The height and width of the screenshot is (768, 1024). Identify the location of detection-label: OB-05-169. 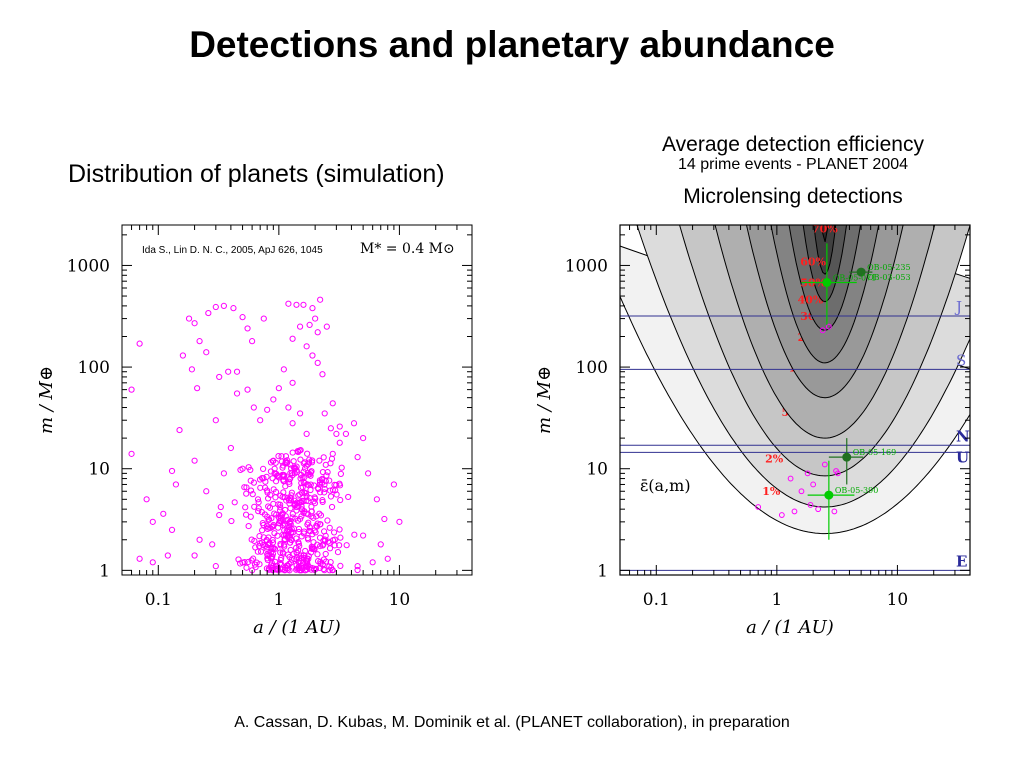
(874, 452).